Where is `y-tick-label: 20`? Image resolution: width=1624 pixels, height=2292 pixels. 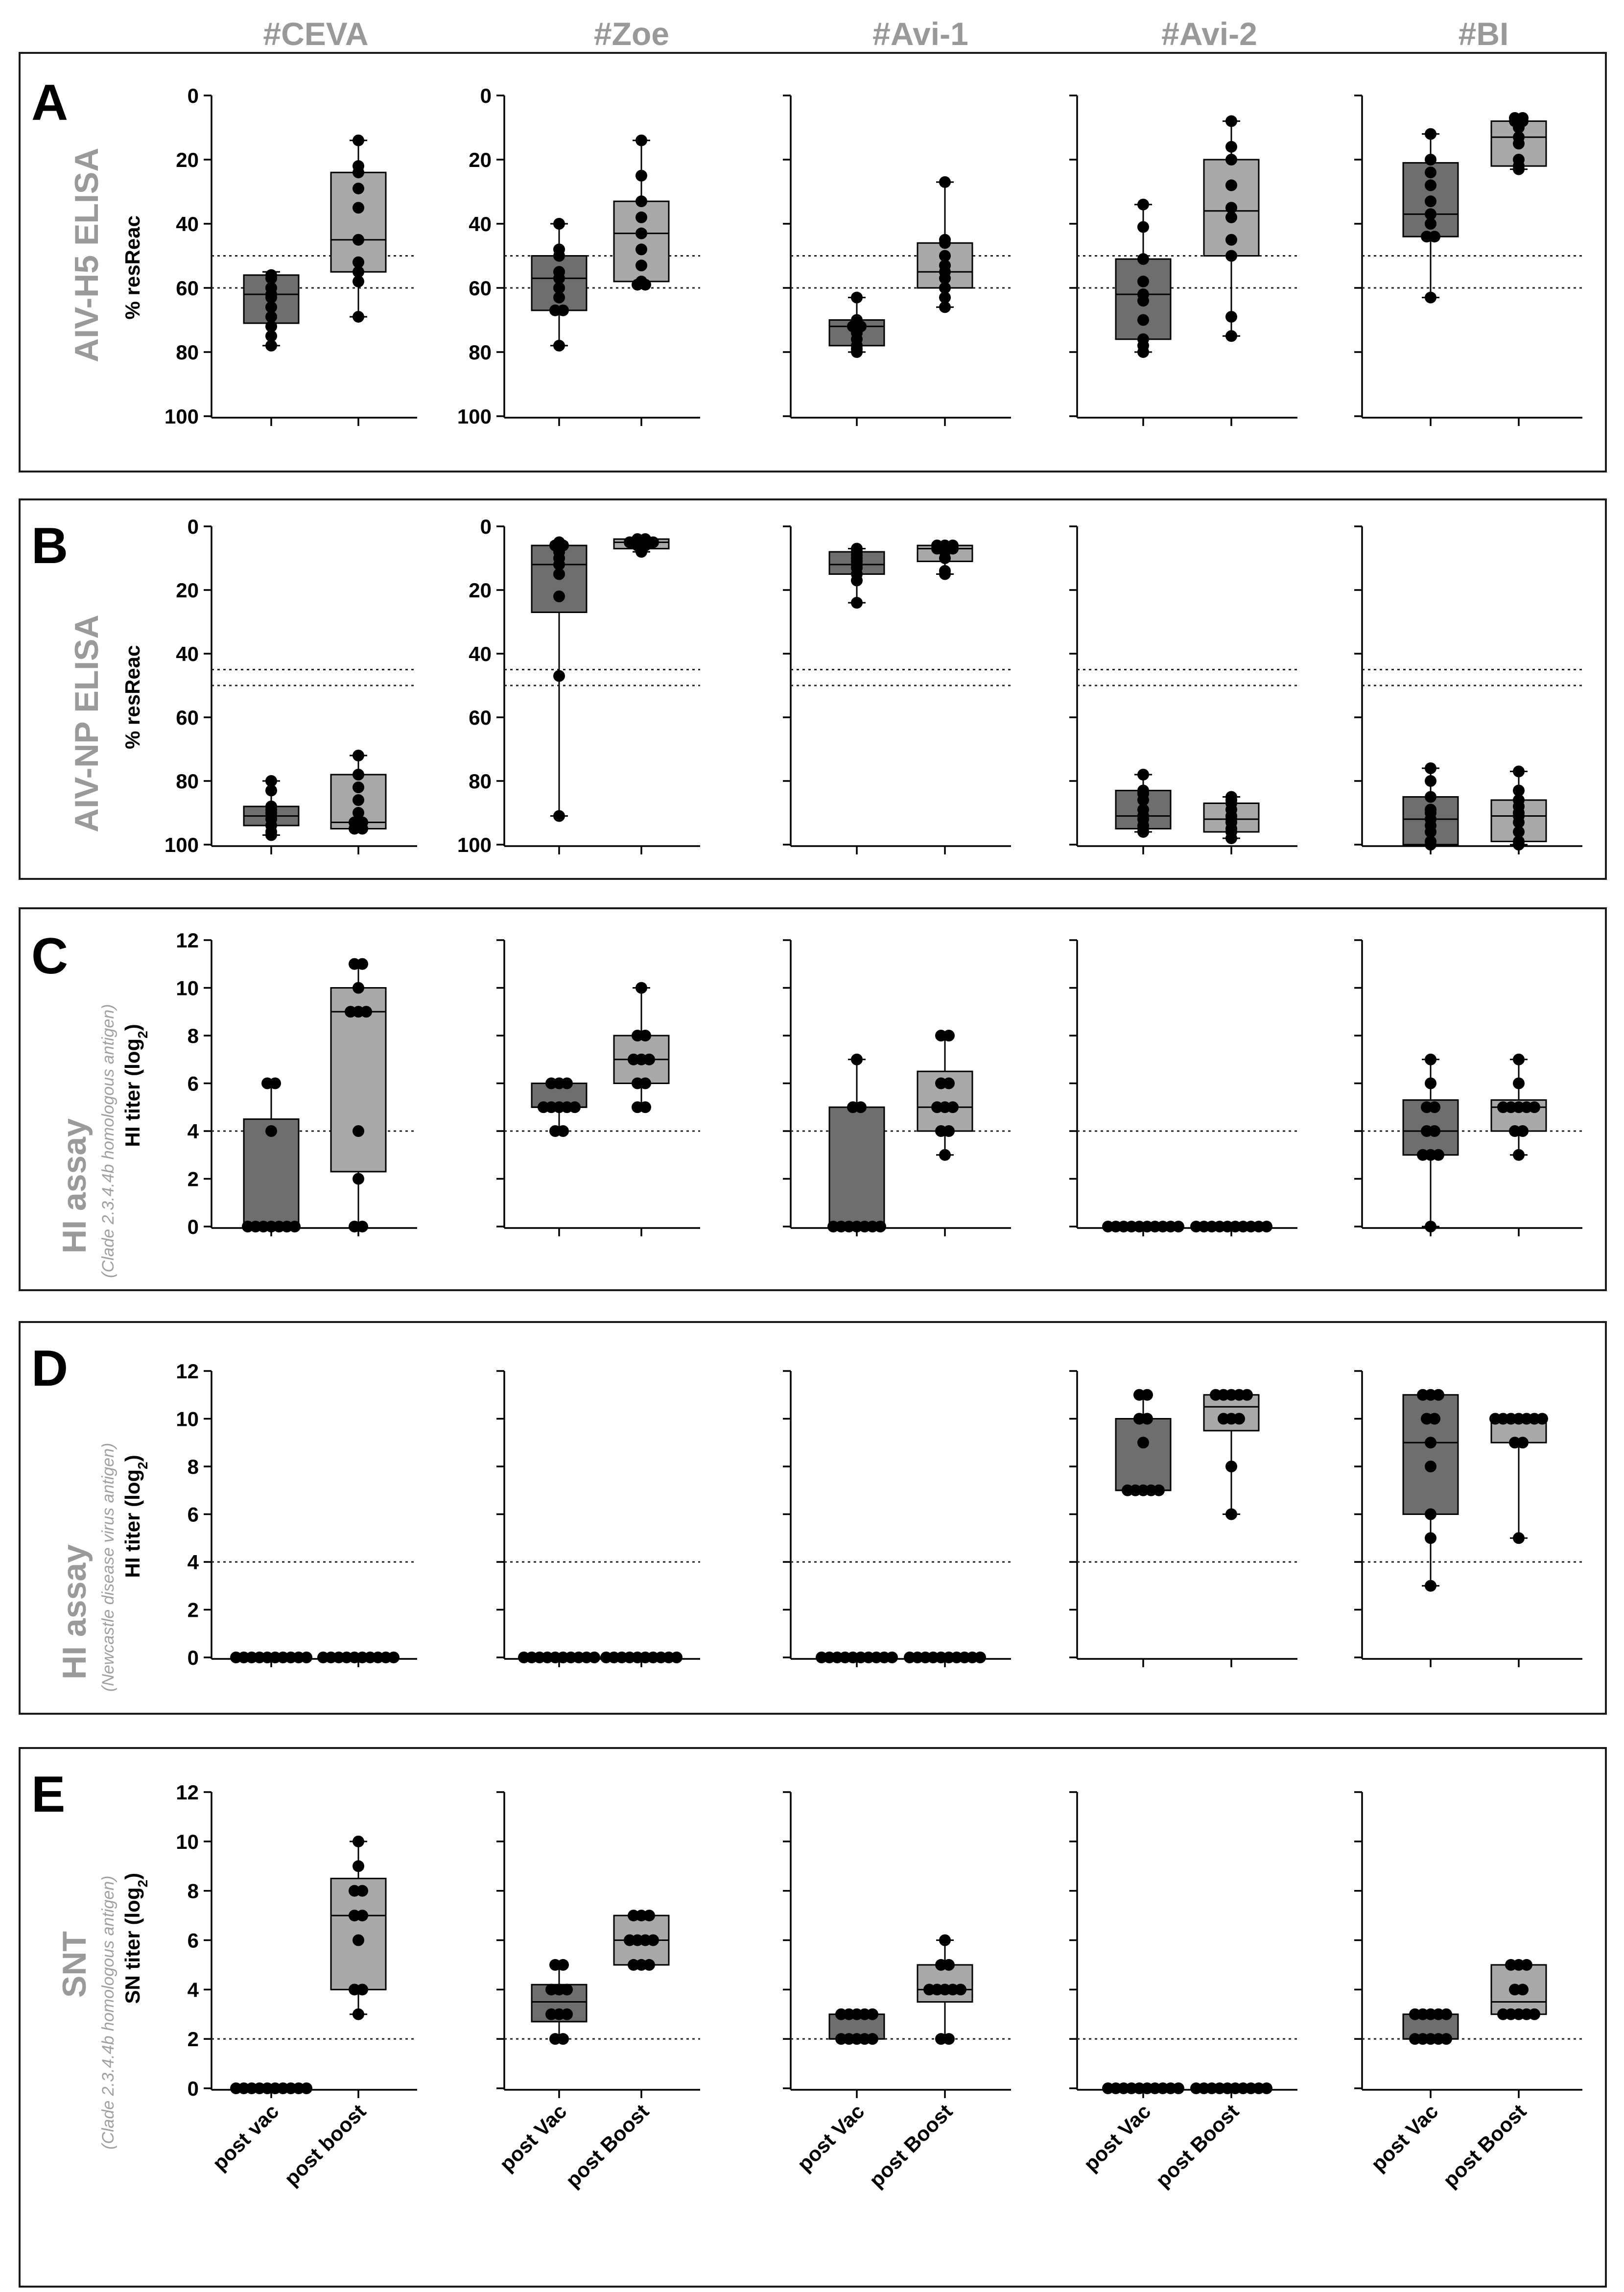
y-tick-label: 20 is located at coordinates (187, 591).